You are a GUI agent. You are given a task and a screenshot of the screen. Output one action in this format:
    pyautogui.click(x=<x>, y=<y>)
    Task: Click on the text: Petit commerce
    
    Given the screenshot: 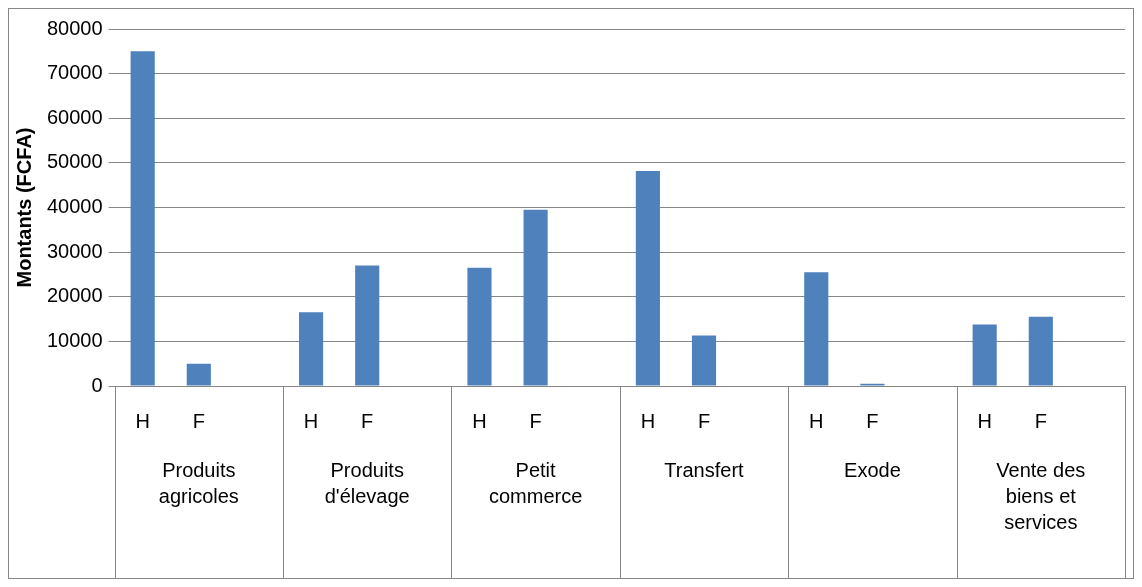 What is the action you would take?
    pyautogui.click(x=535, y=482)
    